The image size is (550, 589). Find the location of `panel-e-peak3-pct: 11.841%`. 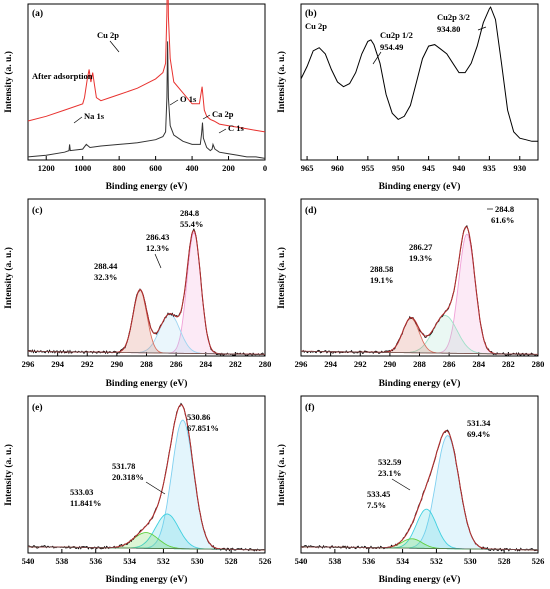

panel-e-peak3-pct: 11.841% is located at coordinates (85, 503).